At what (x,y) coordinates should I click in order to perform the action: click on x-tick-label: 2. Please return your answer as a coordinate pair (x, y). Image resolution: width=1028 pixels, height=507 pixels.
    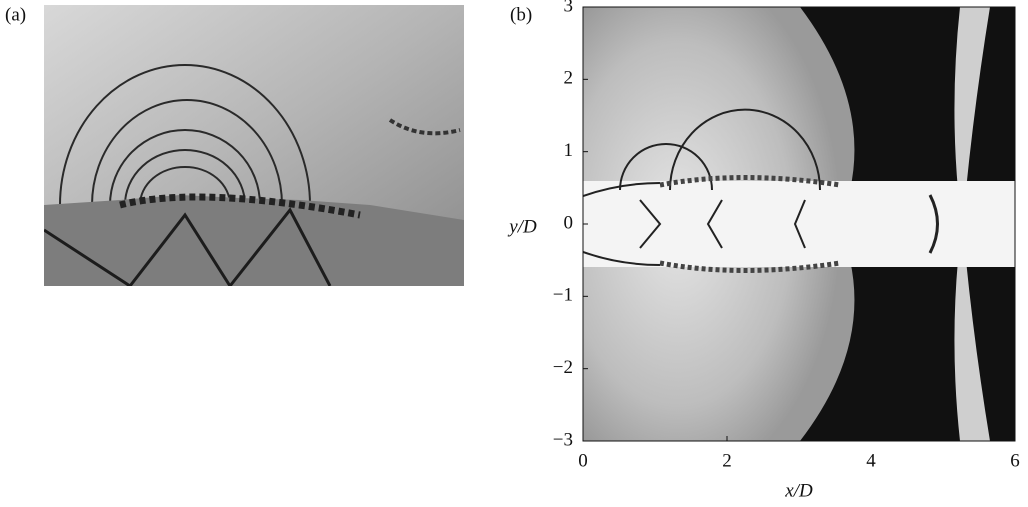
    Looking at the image, I should click on (727, 460).